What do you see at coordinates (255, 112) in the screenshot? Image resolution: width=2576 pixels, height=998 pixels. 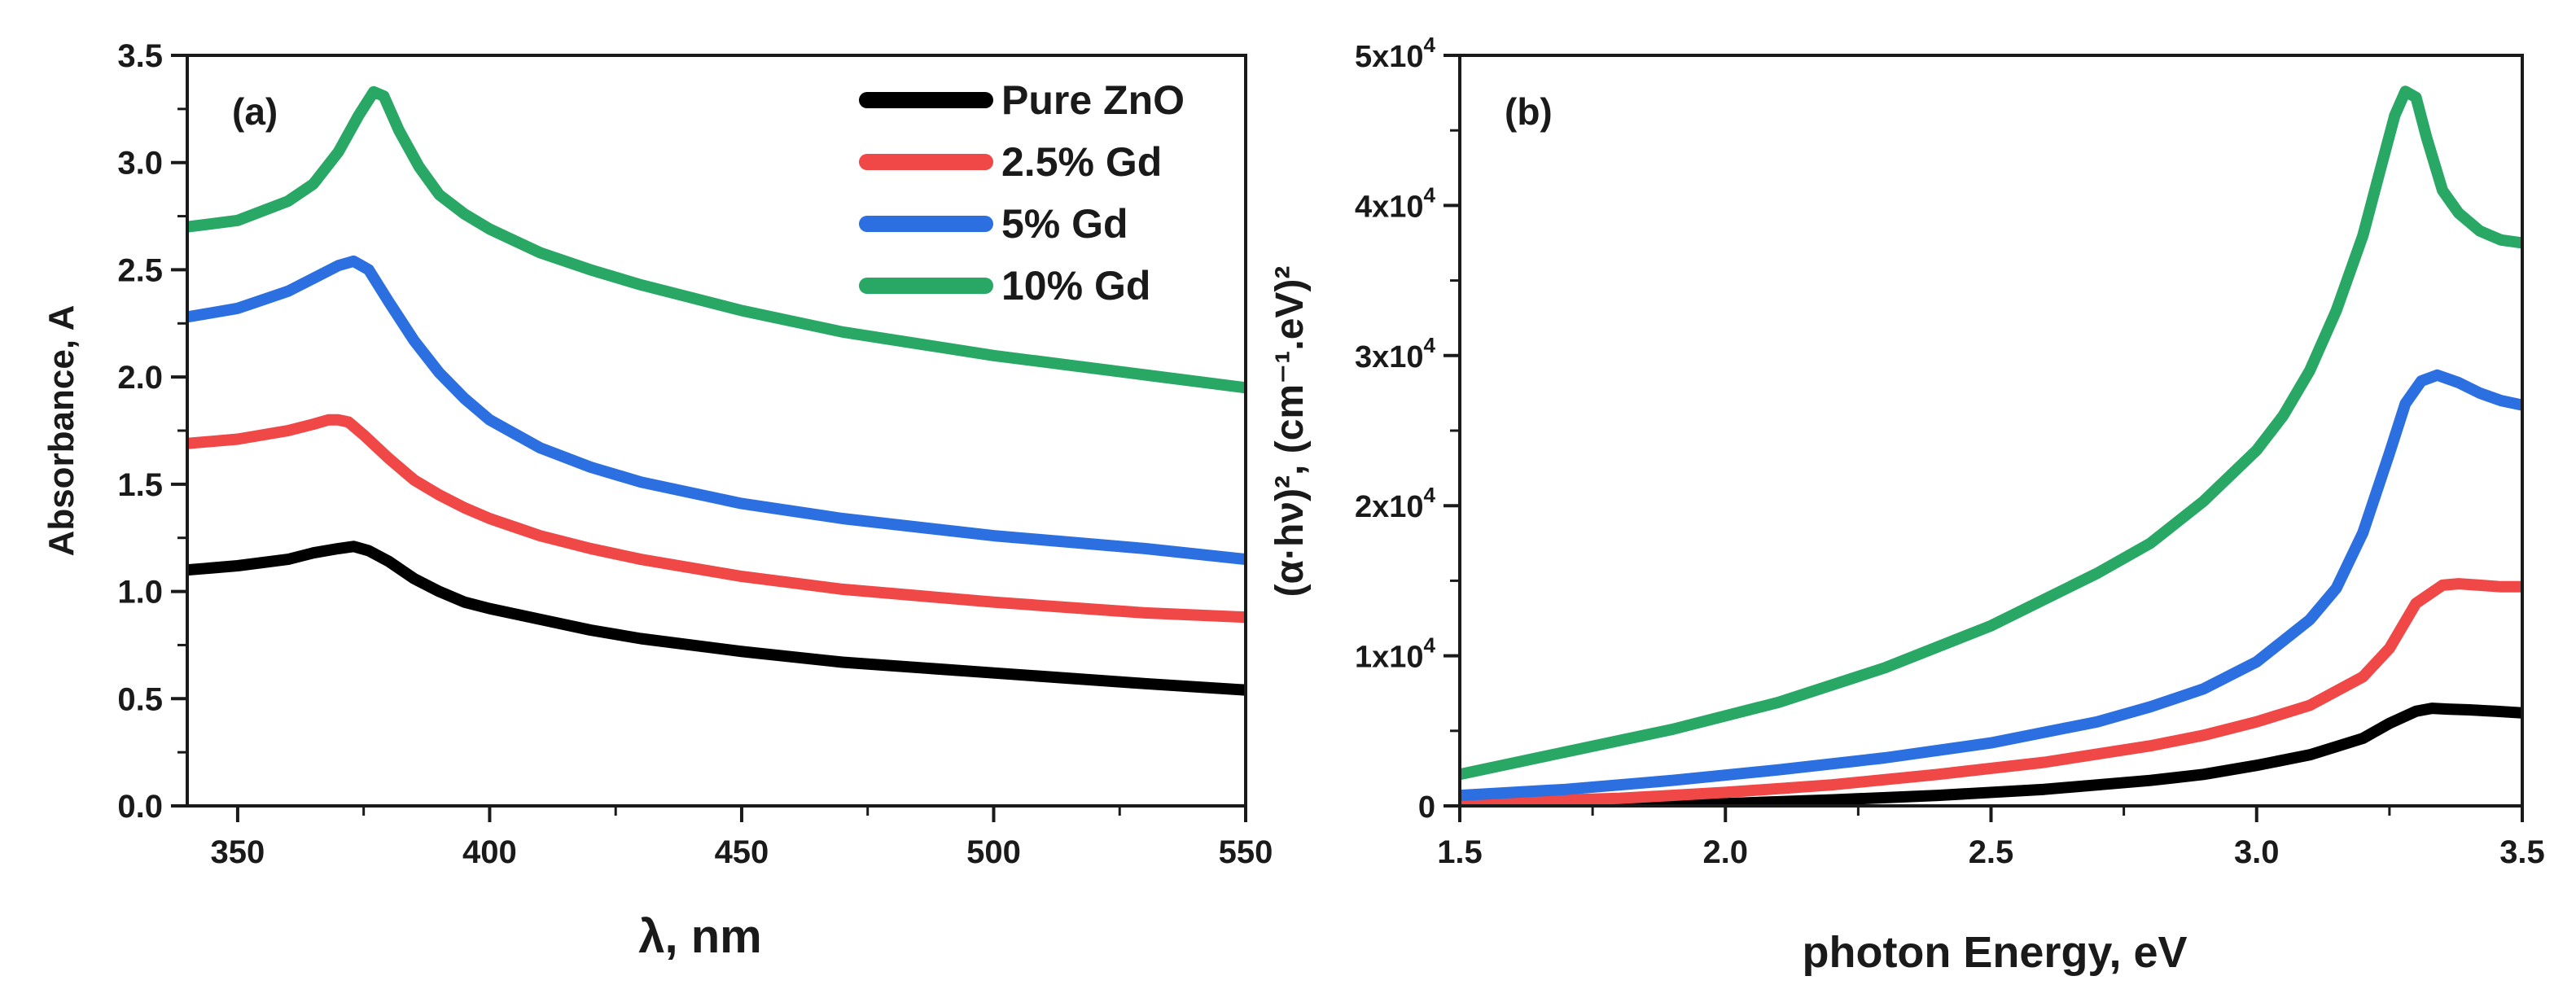 I see `panel-label: (a)` at bounding box center [255, 112].